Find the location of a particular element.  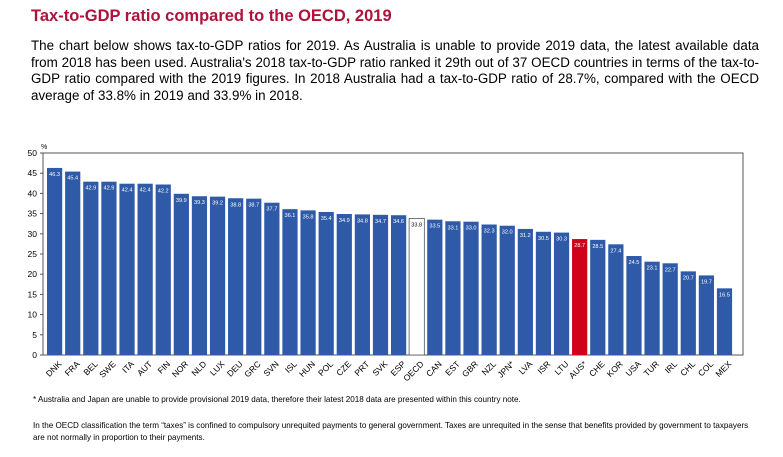

bar-svk is located at coordinates (380, 284).